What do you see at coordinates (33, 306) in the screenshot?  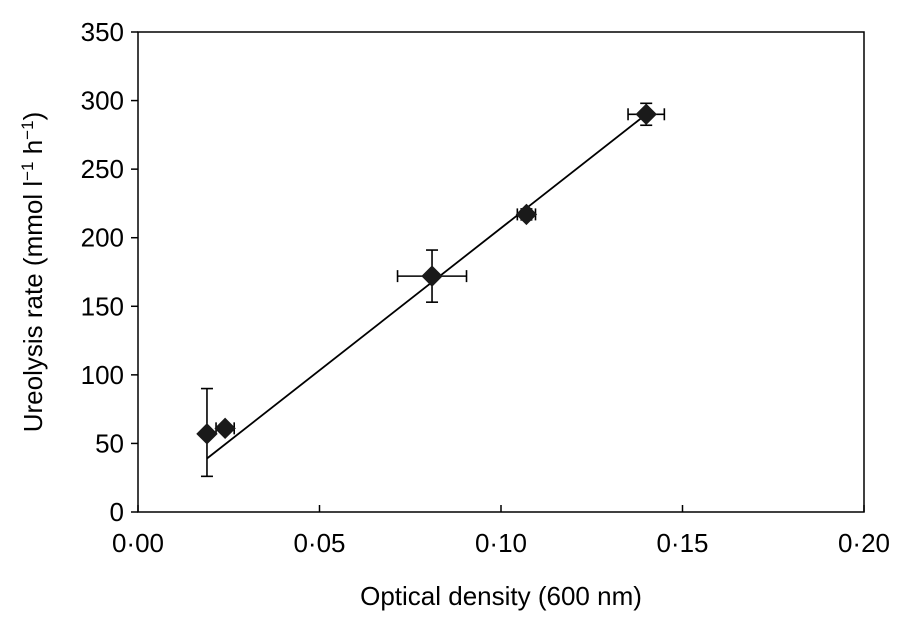 I see `y-axis-title-prefix: Ureolysis rate (mmol l` at bounding box center [33, 306].